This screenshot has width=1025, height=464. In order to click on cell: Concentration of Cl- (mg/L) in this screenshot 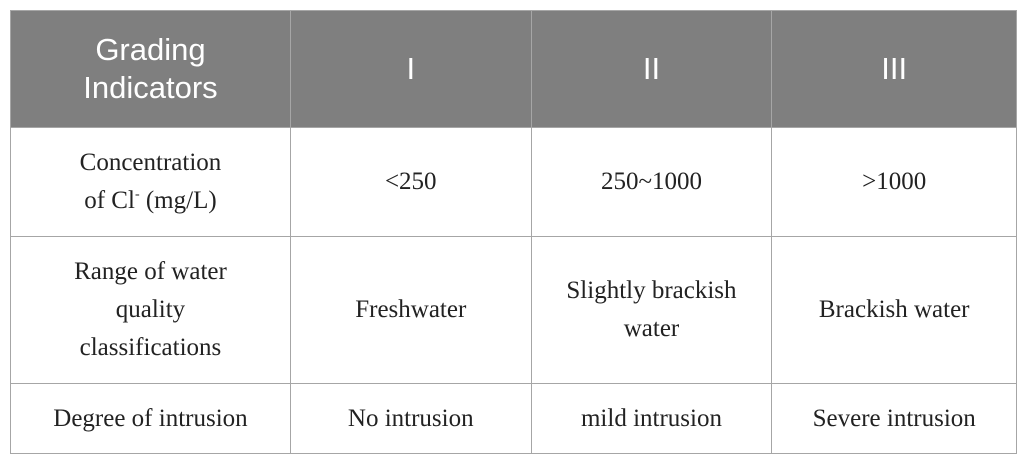, I will do `click(150, 182)`.